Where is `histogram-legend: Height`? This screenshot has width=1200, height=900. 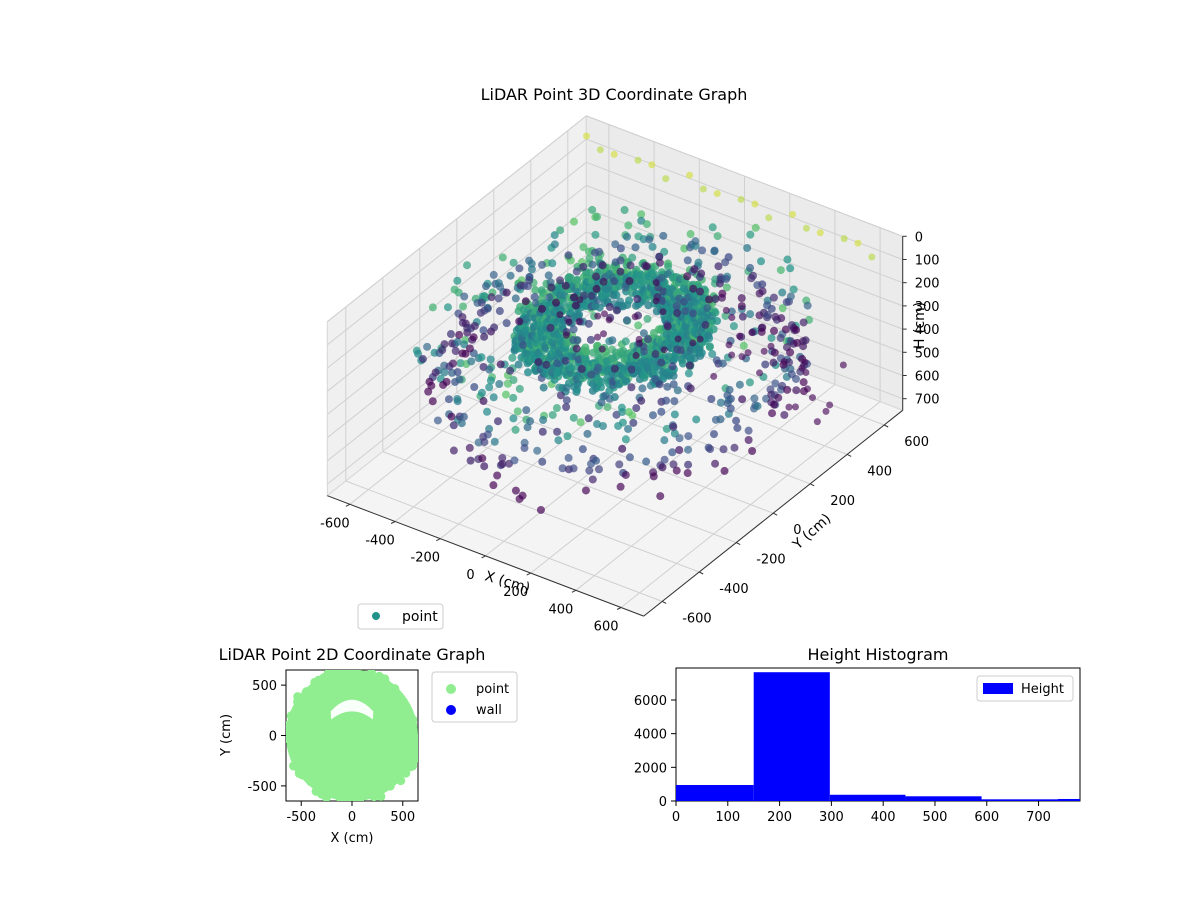 histogram-legend: Height is located at coordinates (1025, 688).